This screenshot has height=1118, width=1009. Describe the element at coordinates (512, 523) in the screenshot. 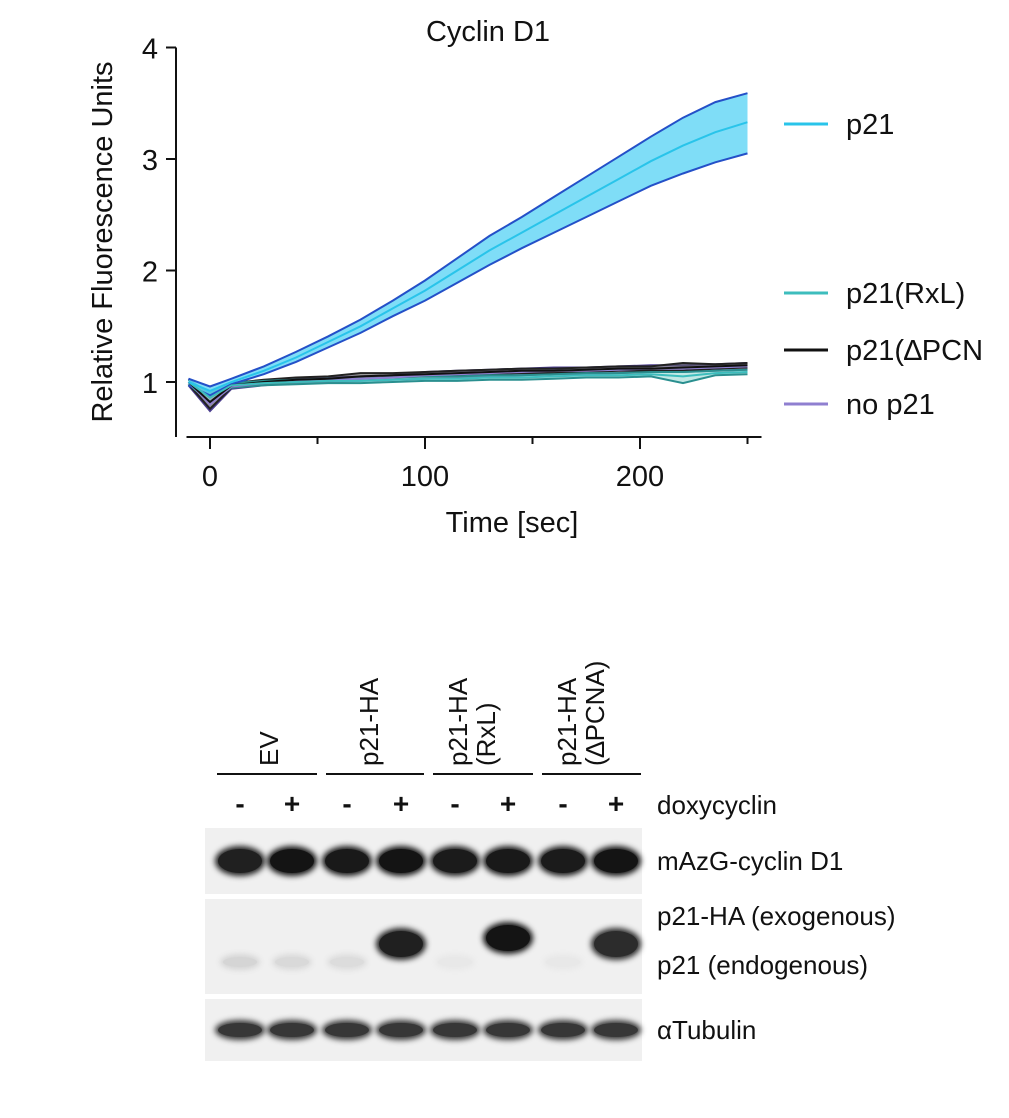

I see `x-axis-label: Time [sec]` at that location.